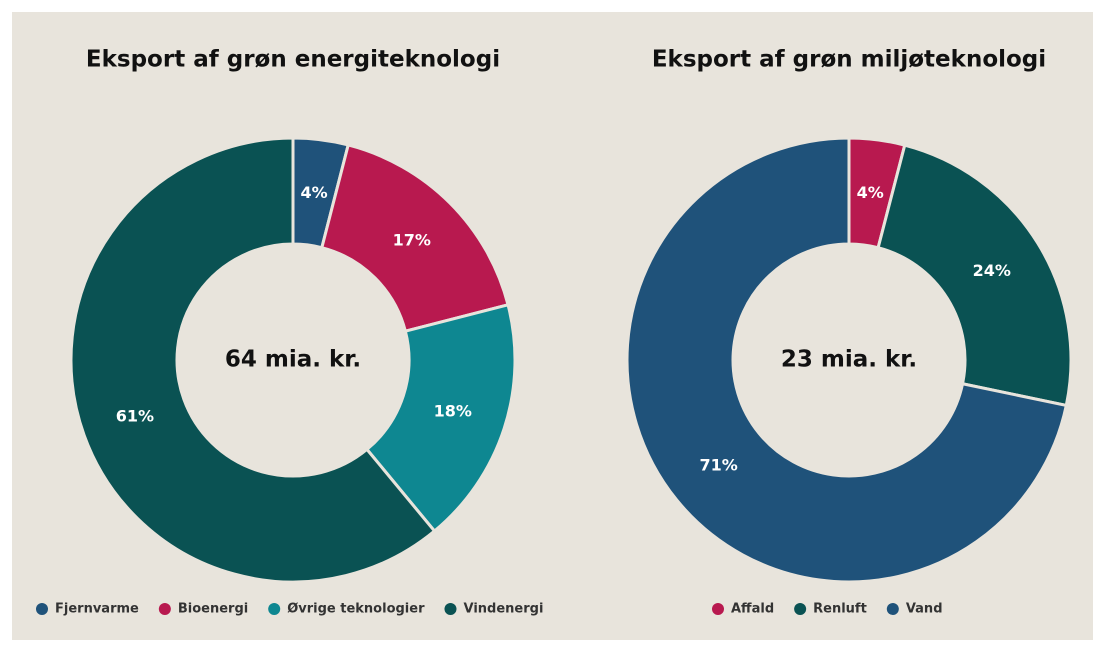  I want to click on legend-label: Vindenergi, so click(503, 609).